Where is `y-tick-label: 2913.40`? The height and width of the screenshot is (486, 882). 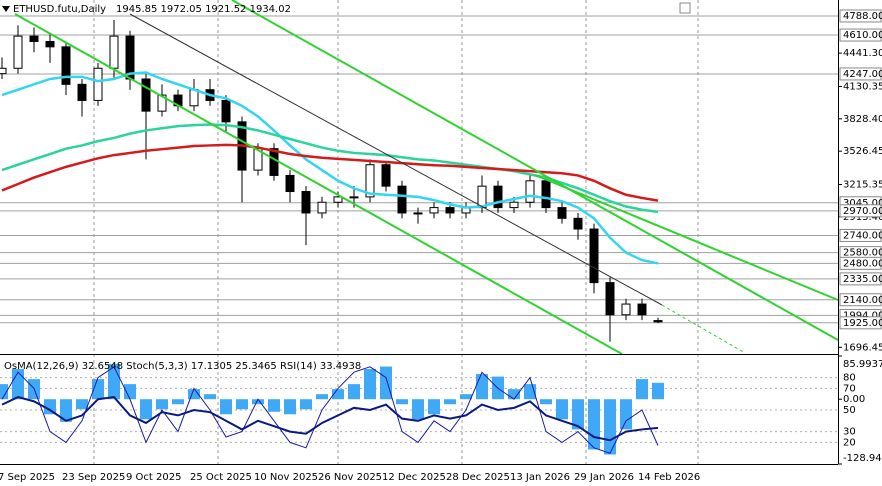 y-tick-label: 2913.40 is located at coordinates (862, 217).